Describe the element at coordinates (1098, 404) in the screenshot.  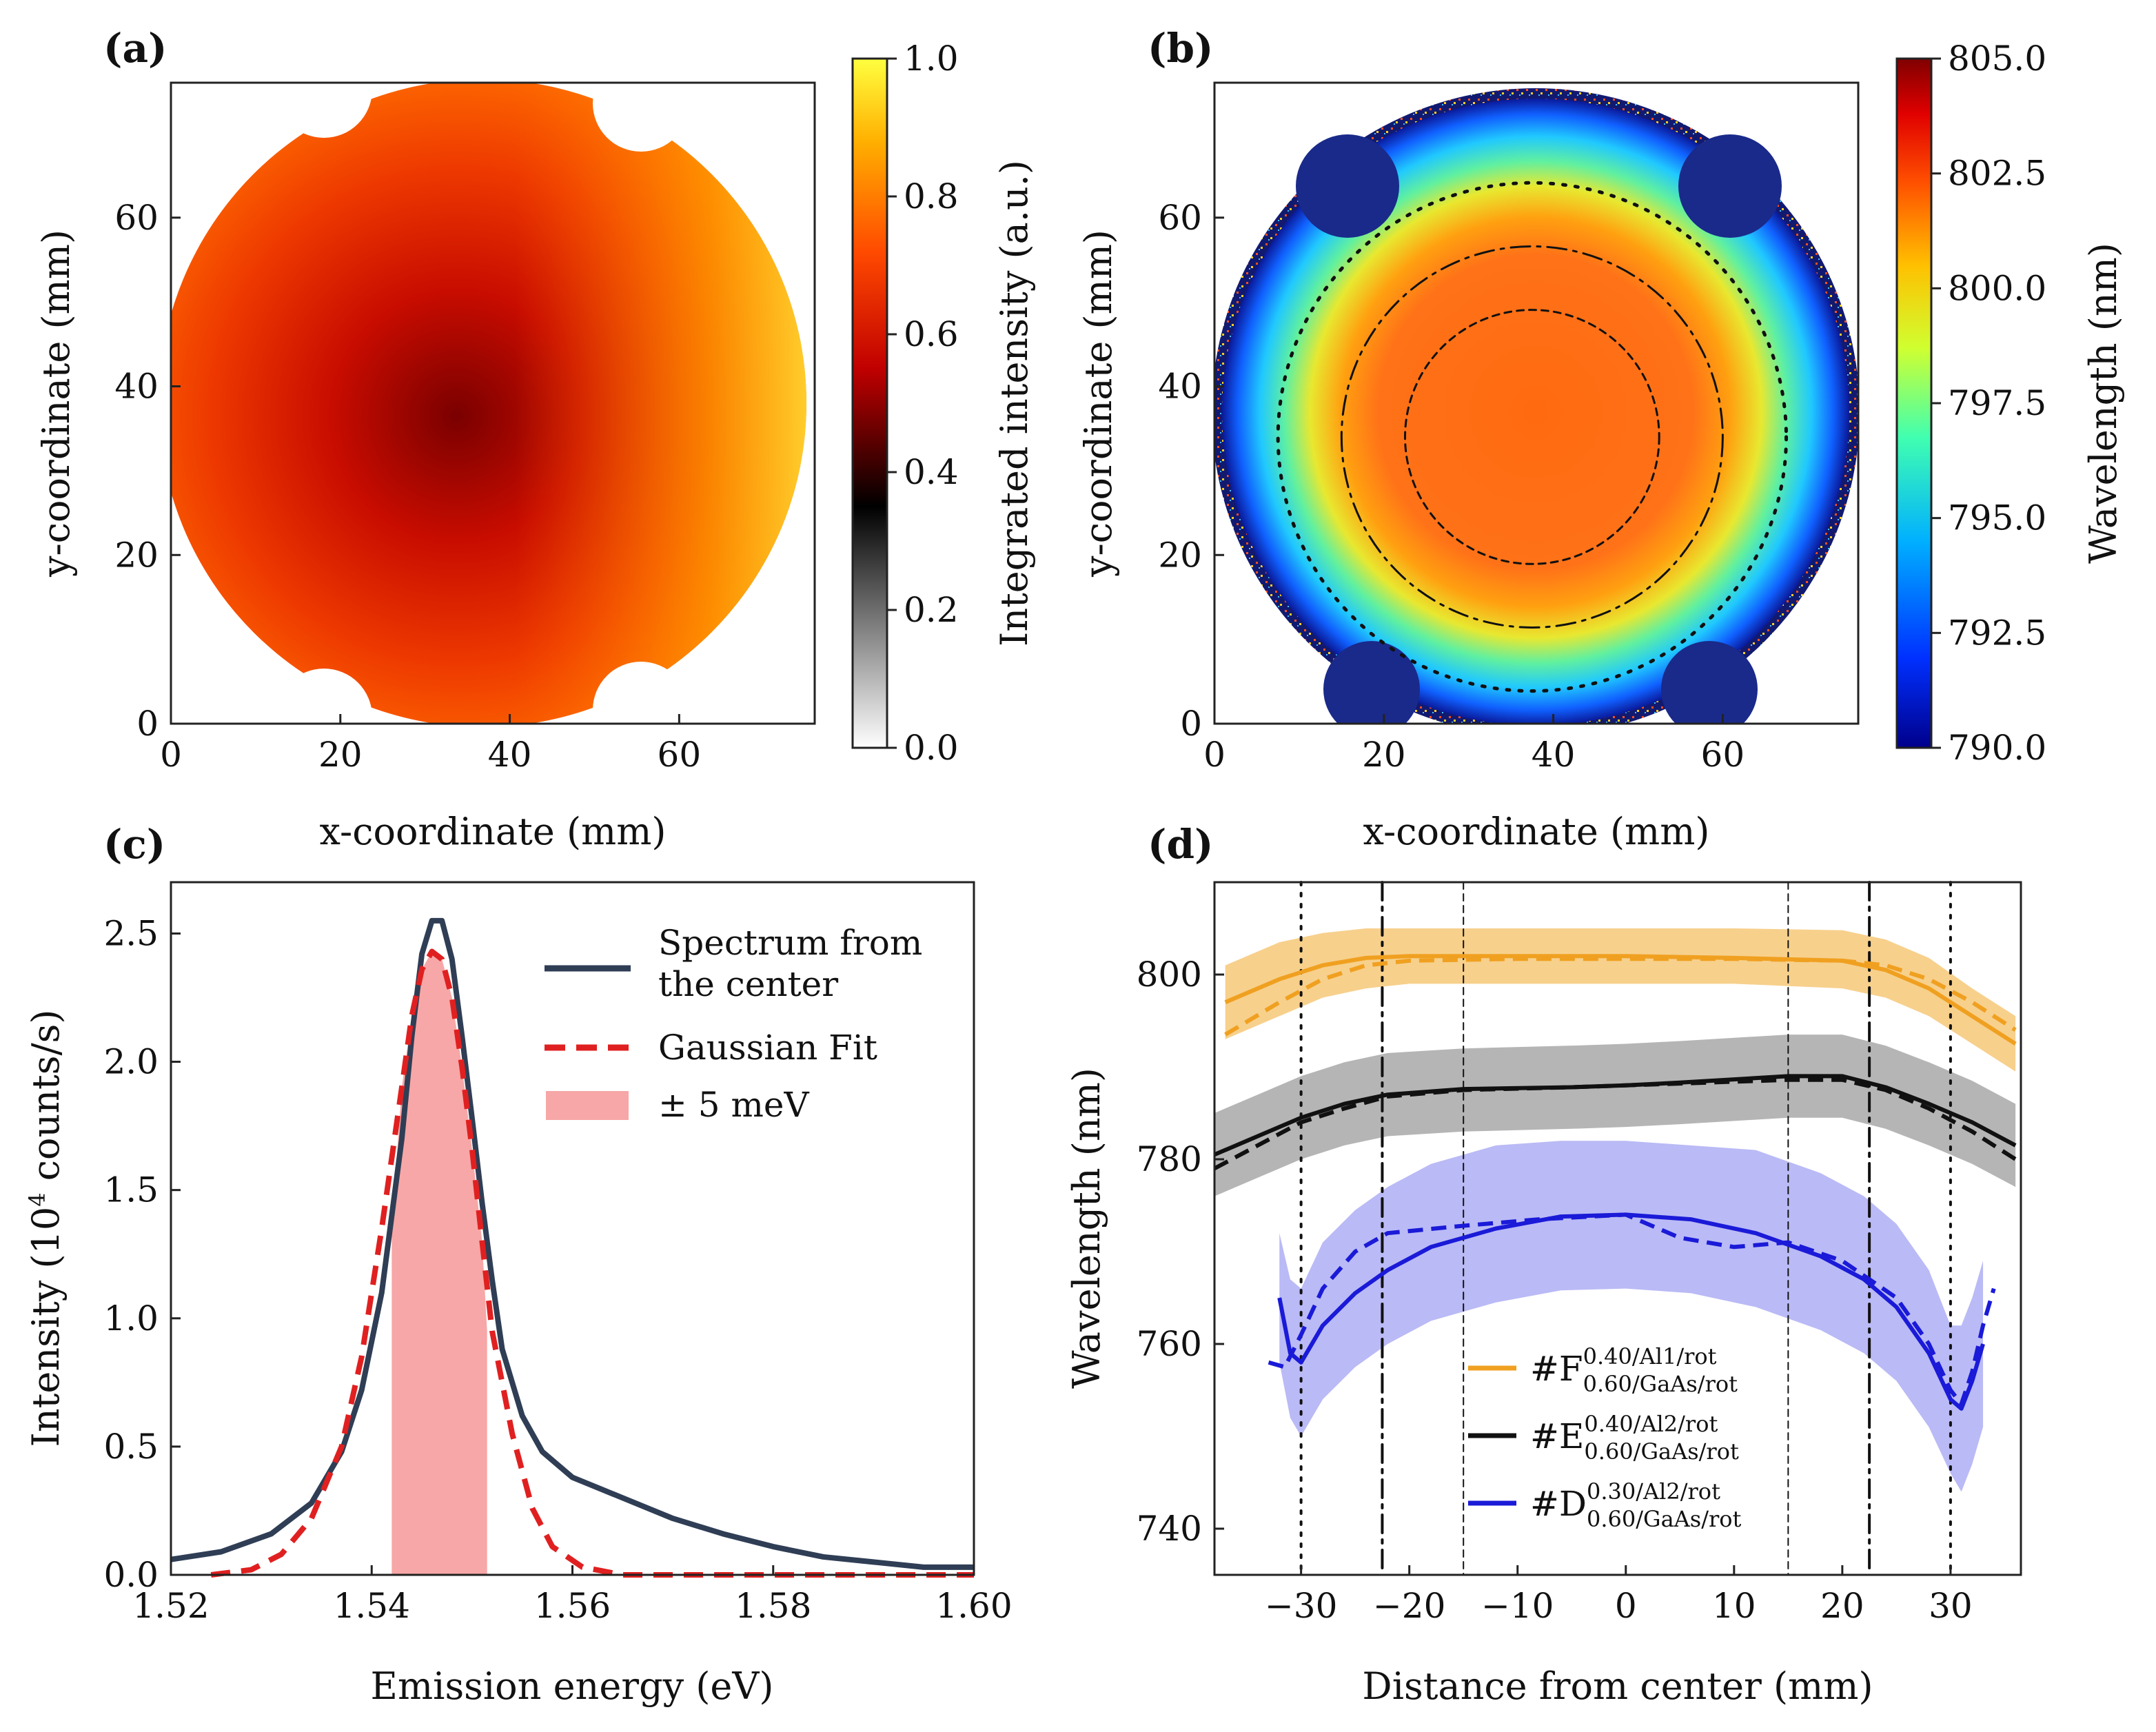
I see `panel-b-ylabel: y-coordinate (mm)` at that location.